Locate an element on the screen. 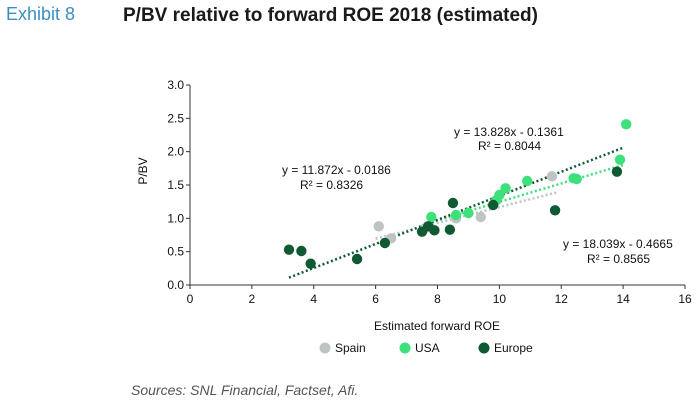 The width and height of the screenshot is (696, 407). spain-r2: R² = 0.8326 is located at coordinates (331, 185).